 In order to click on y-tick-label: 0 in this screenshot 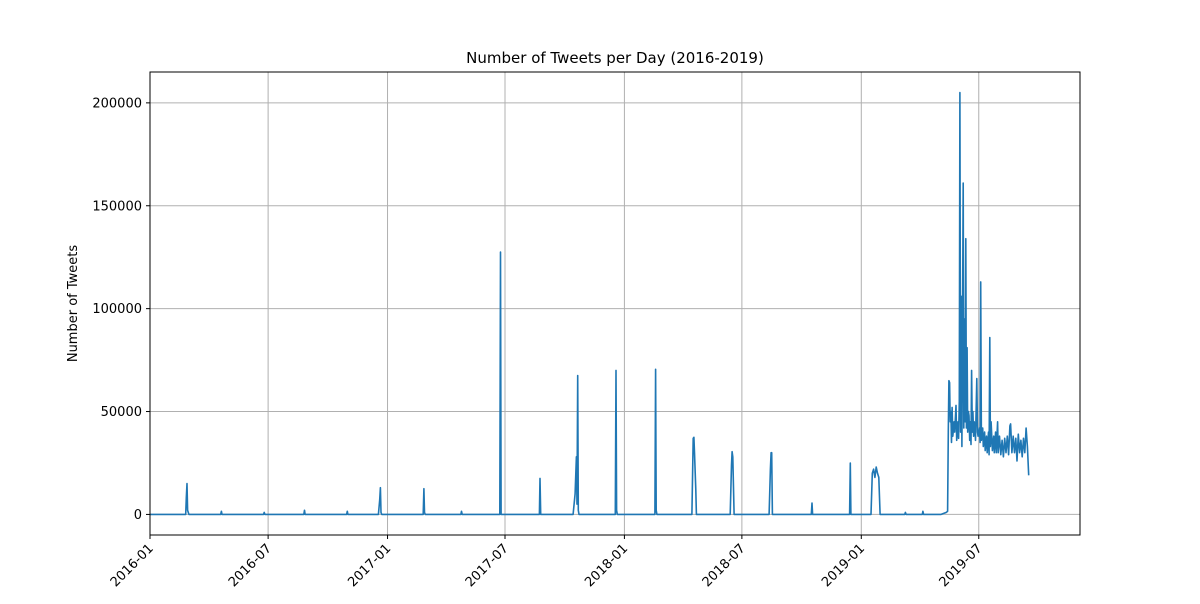, I will do `click(138, 515)`.